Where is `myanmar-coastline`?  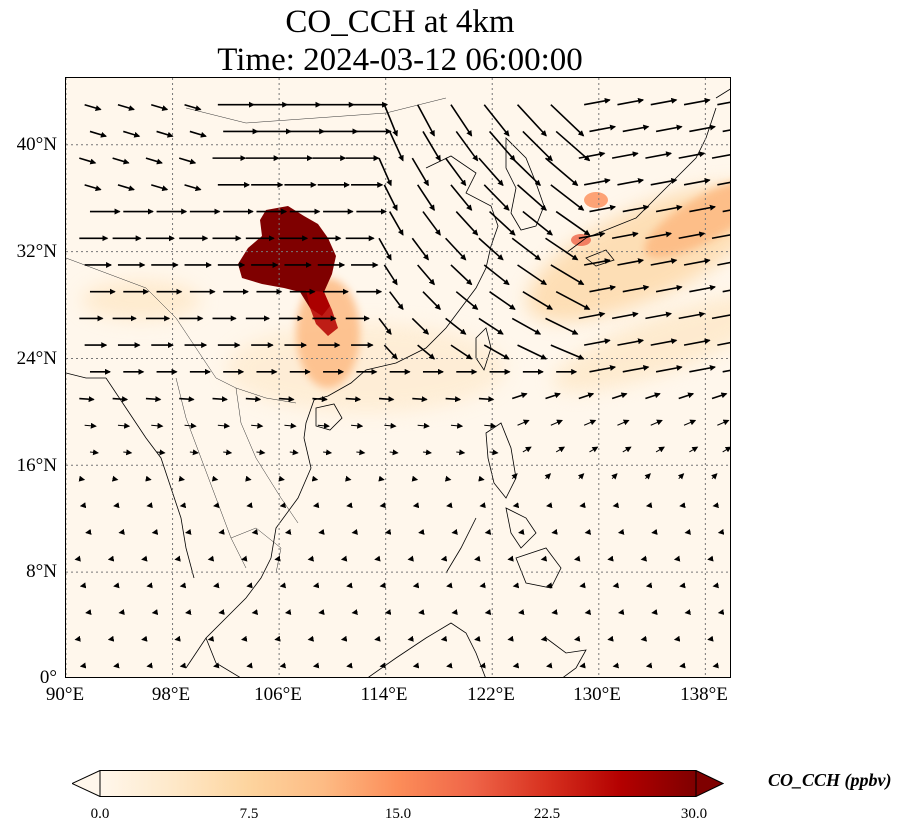 myanmar-coastline is located at coordinates (150, 478).